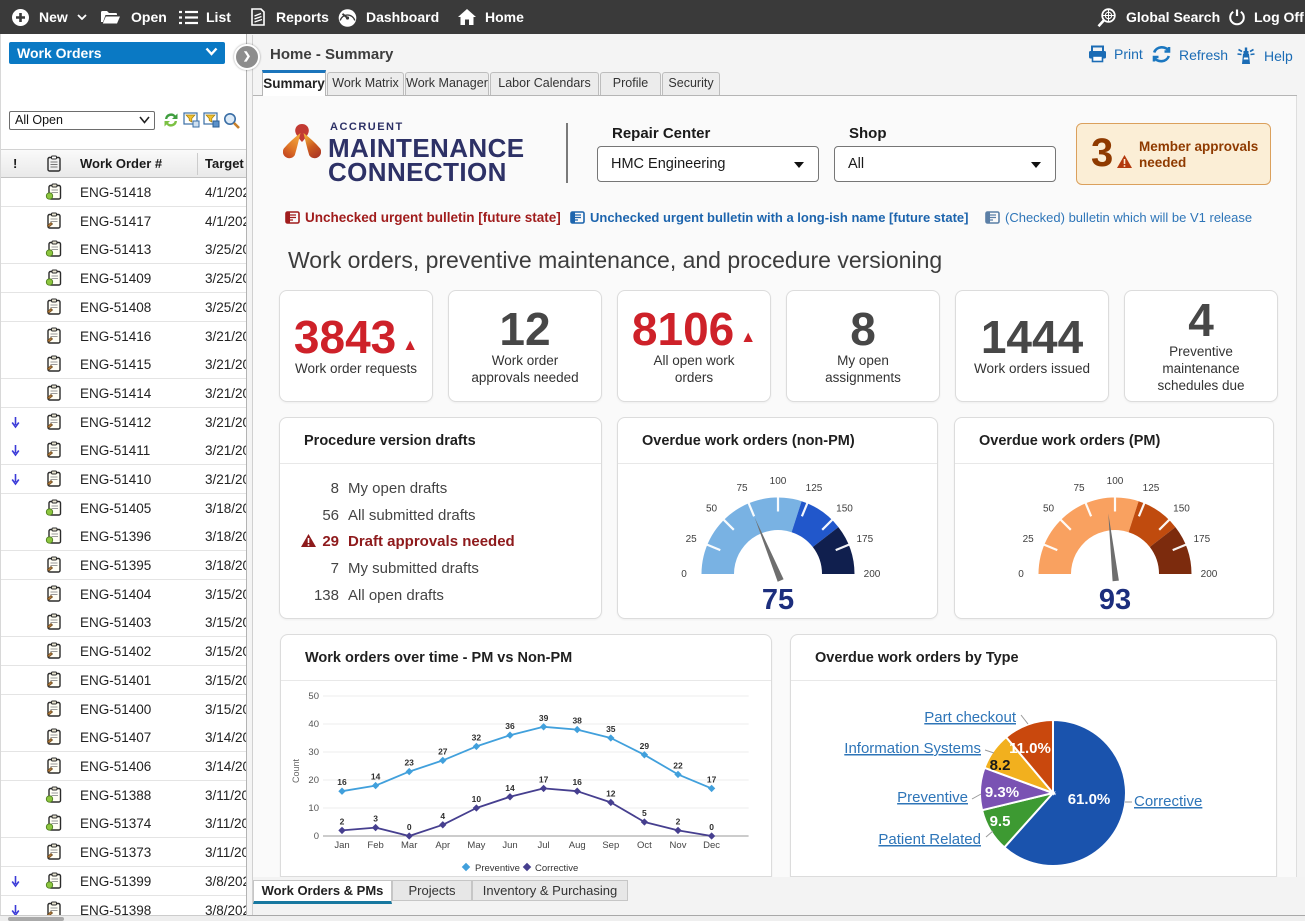 This screenshot has height=921, width=1305. I want to click on svg-text: 40, so click(313, 724).